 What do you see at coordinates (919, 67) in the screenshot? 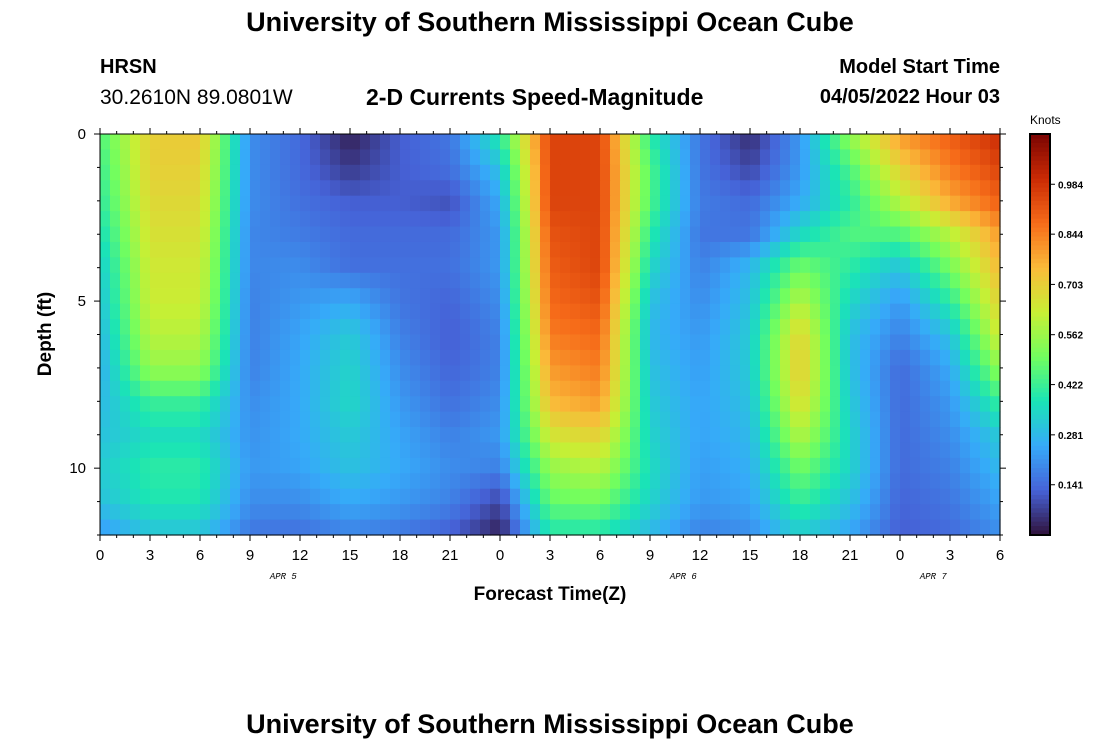
I see `model-start-label: Model Start Time` at bounding box center [919, 67].